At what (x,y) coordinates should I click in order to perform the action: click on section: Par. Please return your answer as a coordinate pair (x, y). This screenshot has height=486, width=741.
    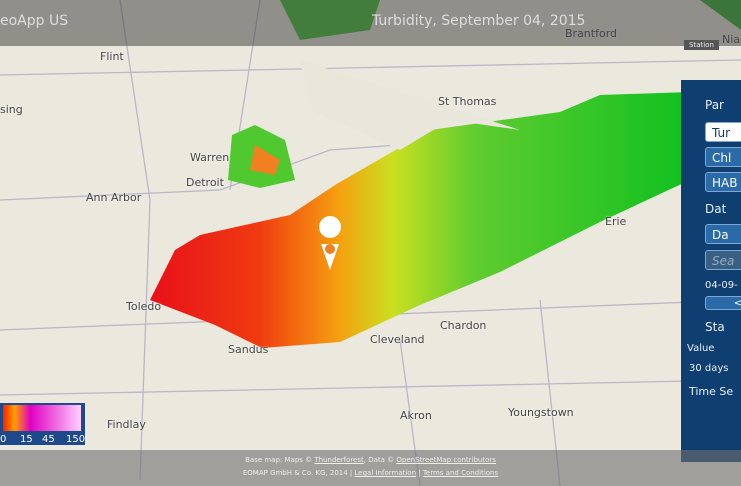
    Looking at the image, I should click on (714, 105).